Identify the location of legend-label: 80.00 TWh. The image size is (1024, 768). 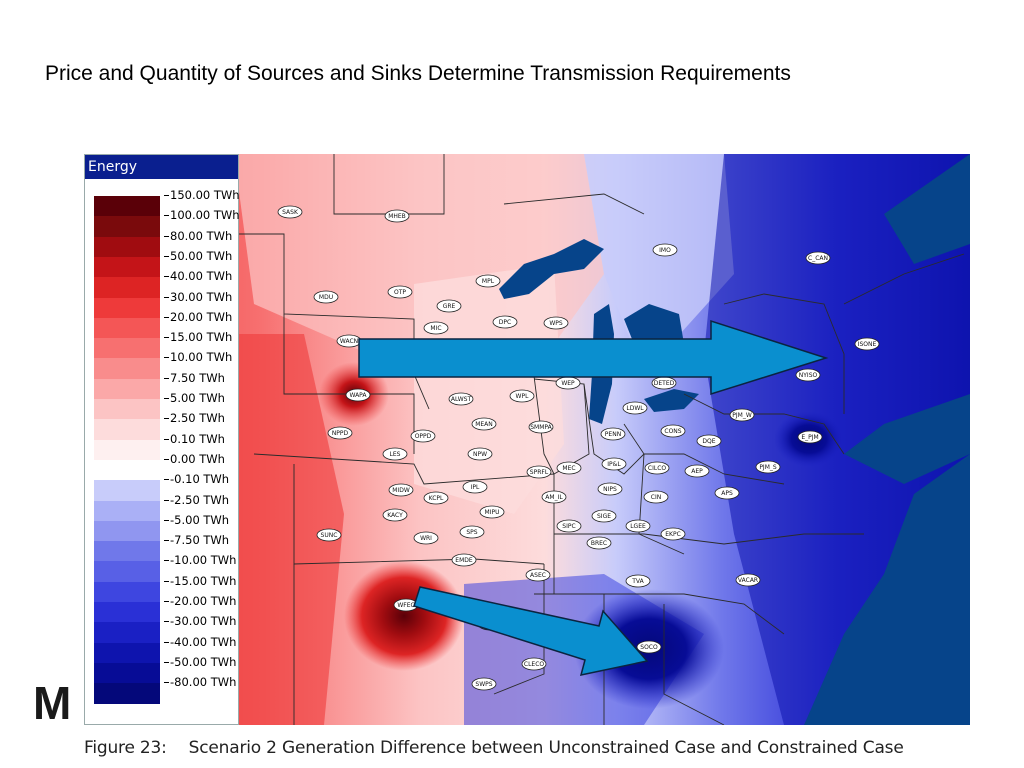
(198, 236).